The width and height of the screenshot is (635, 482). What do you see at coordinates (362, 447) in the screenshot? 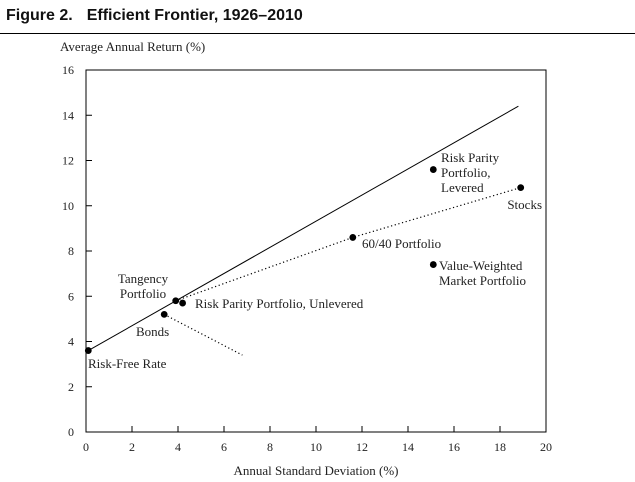
I see `x-tick-label: 12` at bounding box center [362, 447].